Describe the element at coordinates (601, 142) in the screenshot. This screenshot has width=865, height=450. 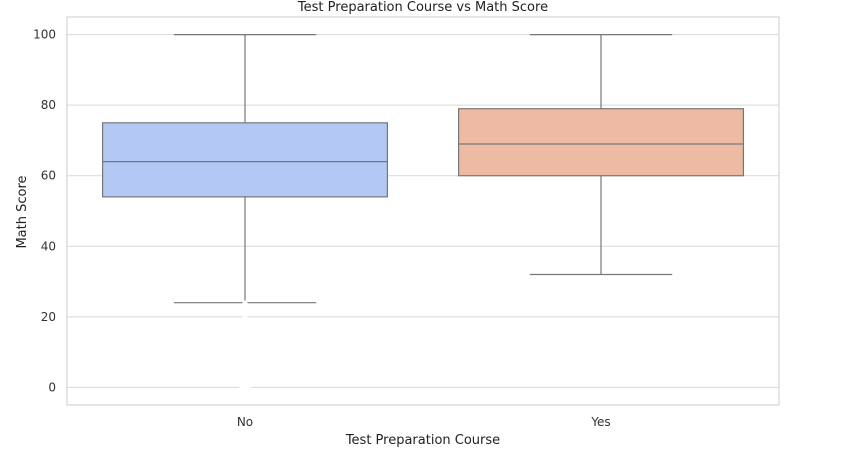
I see `iqr-box-yes` at that location.